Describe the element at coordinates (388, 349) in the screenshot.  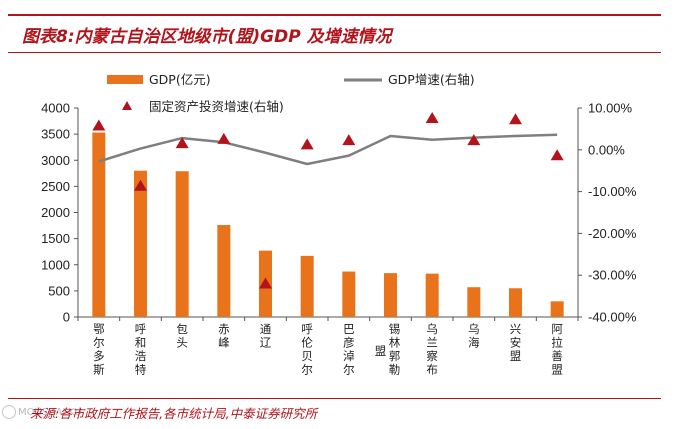
I see `category-label: 锡林郭勒盟` at that location.